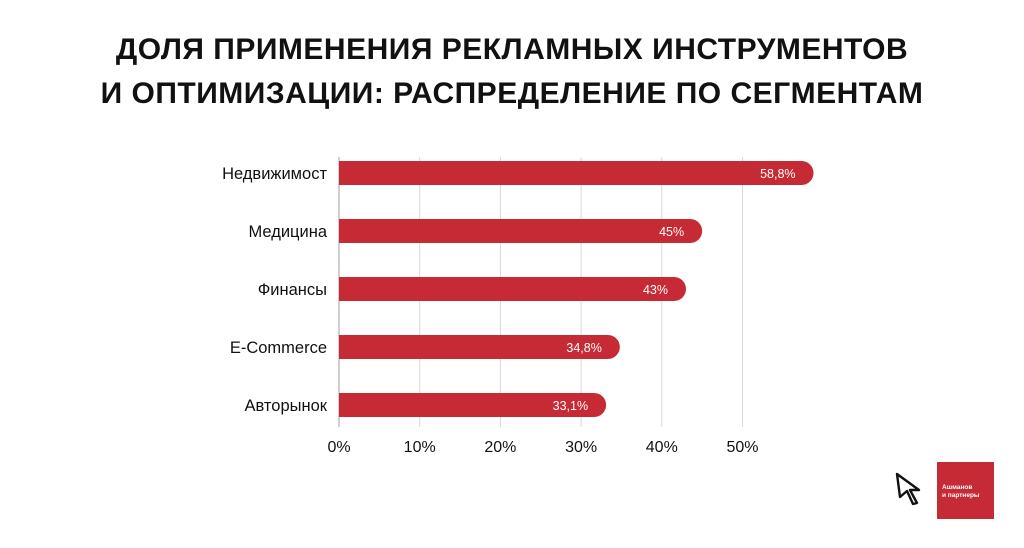 The width and height of the screenshot is (1024, 548). What do you see at coordinates (961, 495) in the screenshot?
I see `logo-line-2: и партнеры` at bounding box center [961, 495].